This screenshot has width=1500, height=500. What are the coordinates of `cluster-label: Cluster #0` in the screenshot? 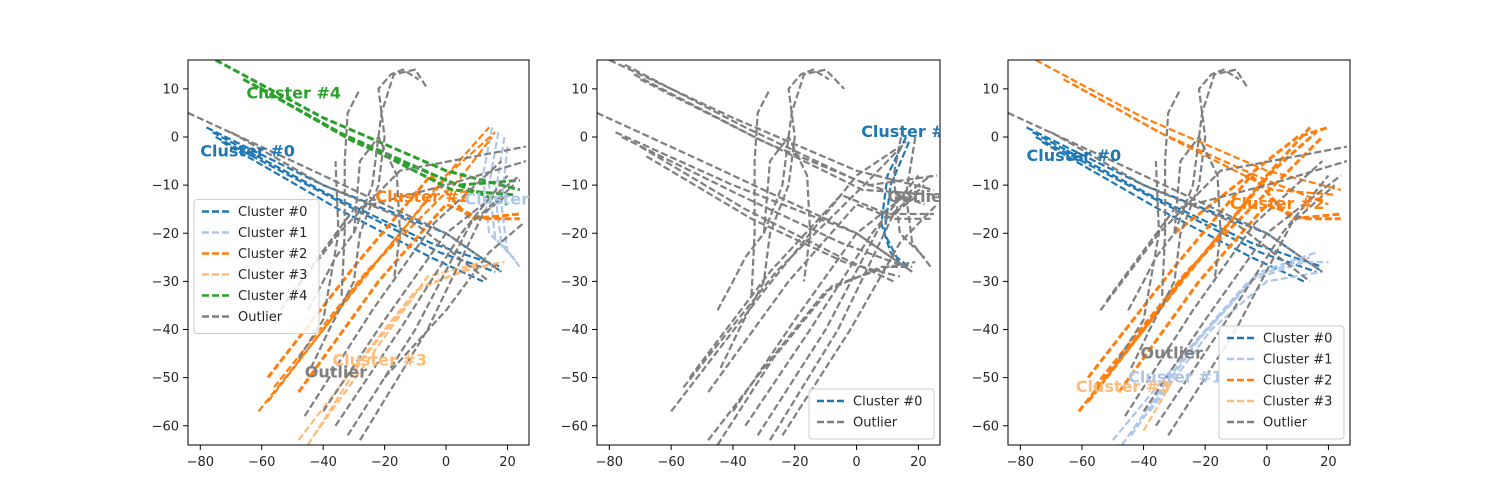 It's located at (1073, 155).